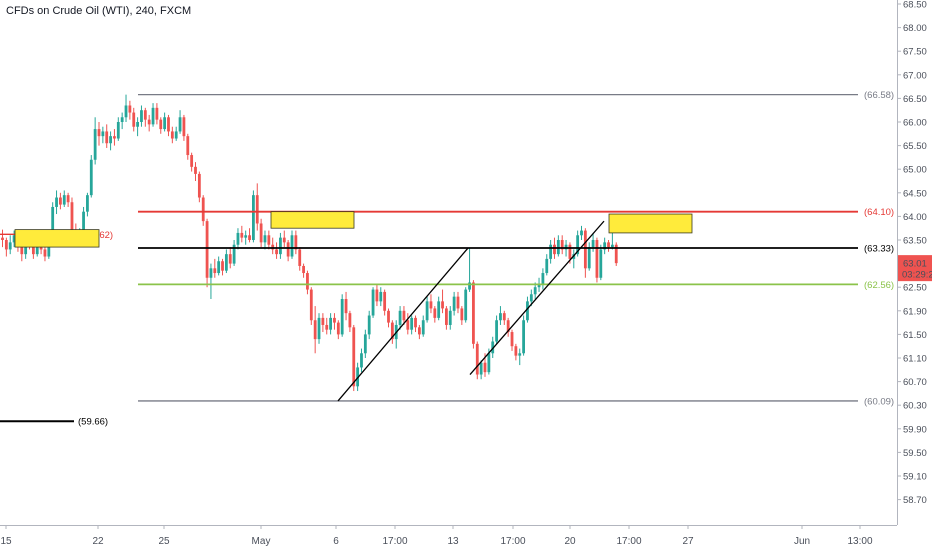 The image size is (932, 550). I want to click on level-label-66-58: (66.58), so click(879, 95).